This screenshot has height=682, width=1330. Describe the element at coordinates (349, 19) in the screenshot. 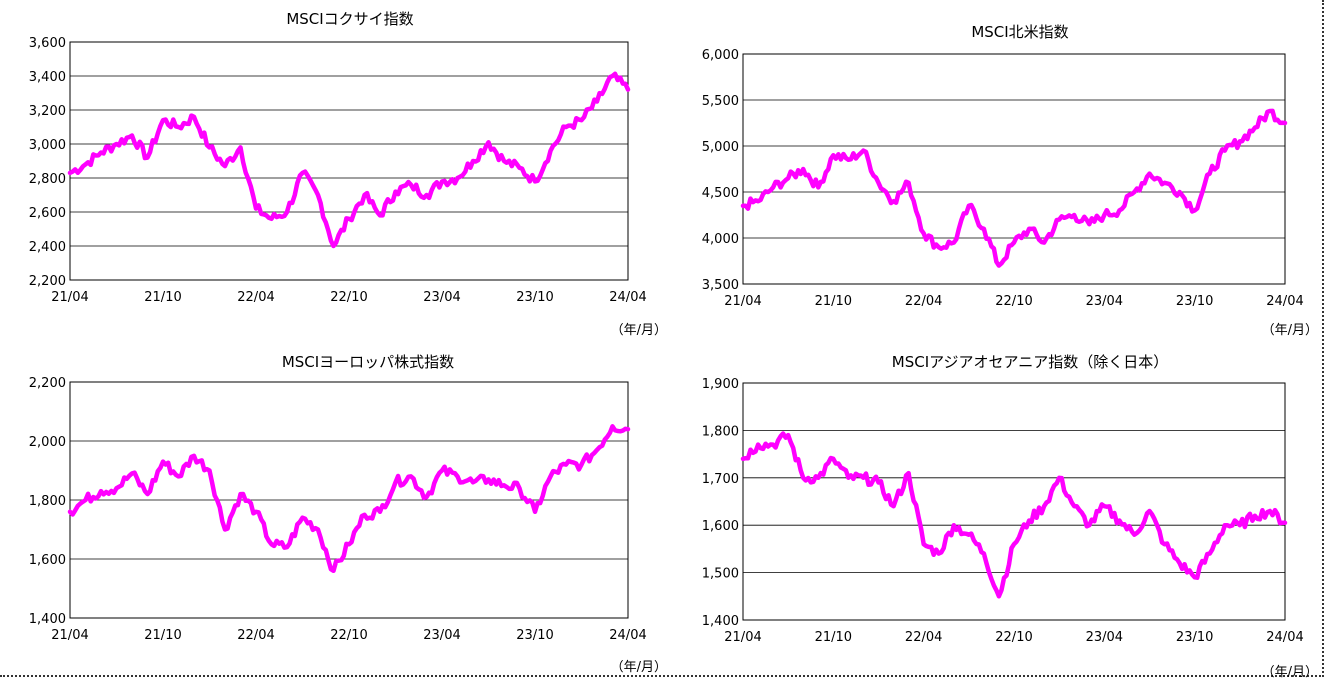

I see `chart-title: MSCIコクサイ指数` at that location.